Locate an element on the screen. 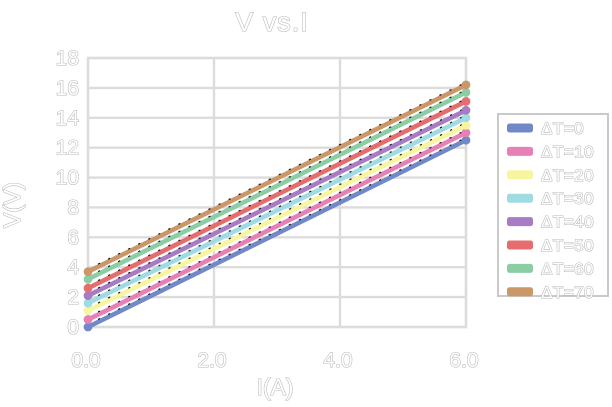 The width and height of the screenshot is (612, 407). x-tick-label: 0.0 is located at coordinates (85, 360).